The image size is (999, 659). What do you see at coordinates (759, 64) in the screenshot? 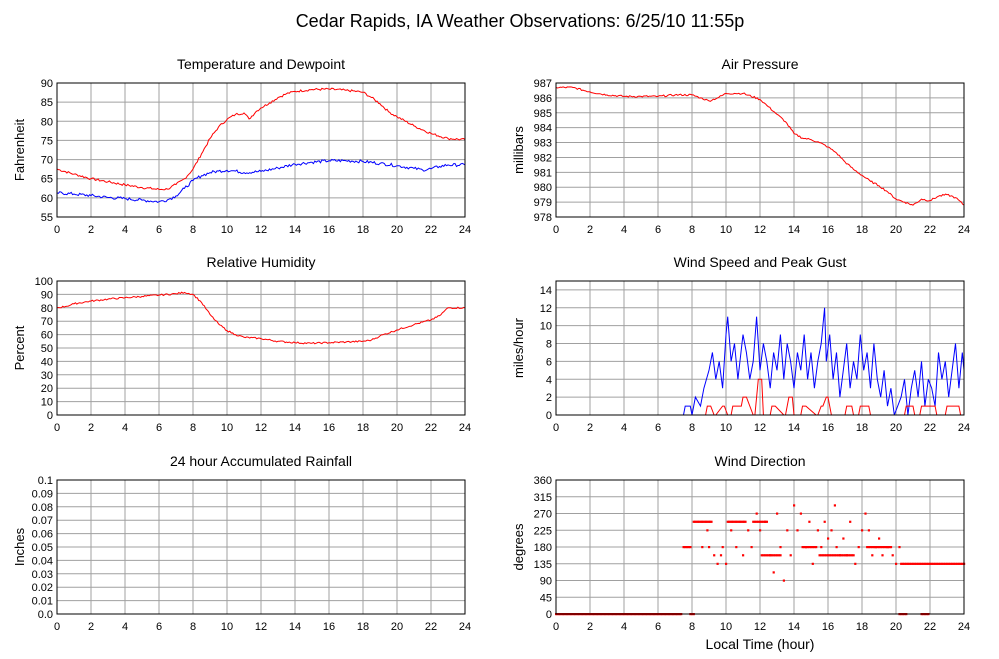
I see `chart-title: Air Pressure` at bounding box center [759, 64].